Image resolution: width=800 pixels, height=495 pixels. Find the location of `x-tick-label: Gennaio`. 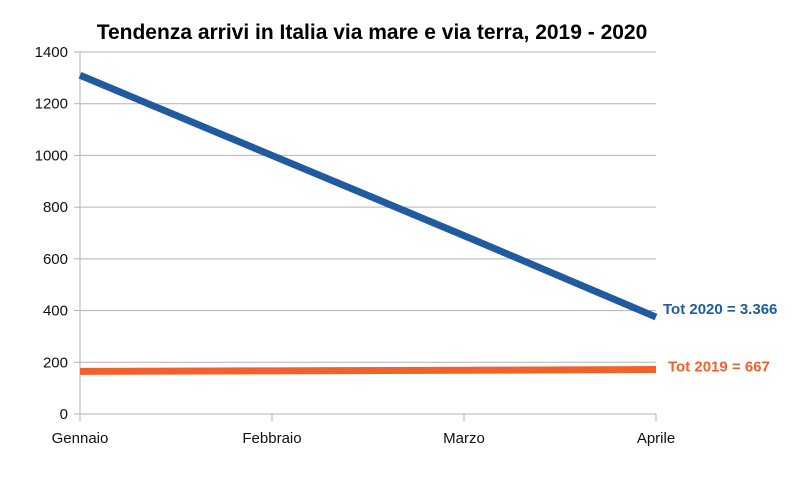

x-tick-label: Gennaio is located at coordinates (80, 438).